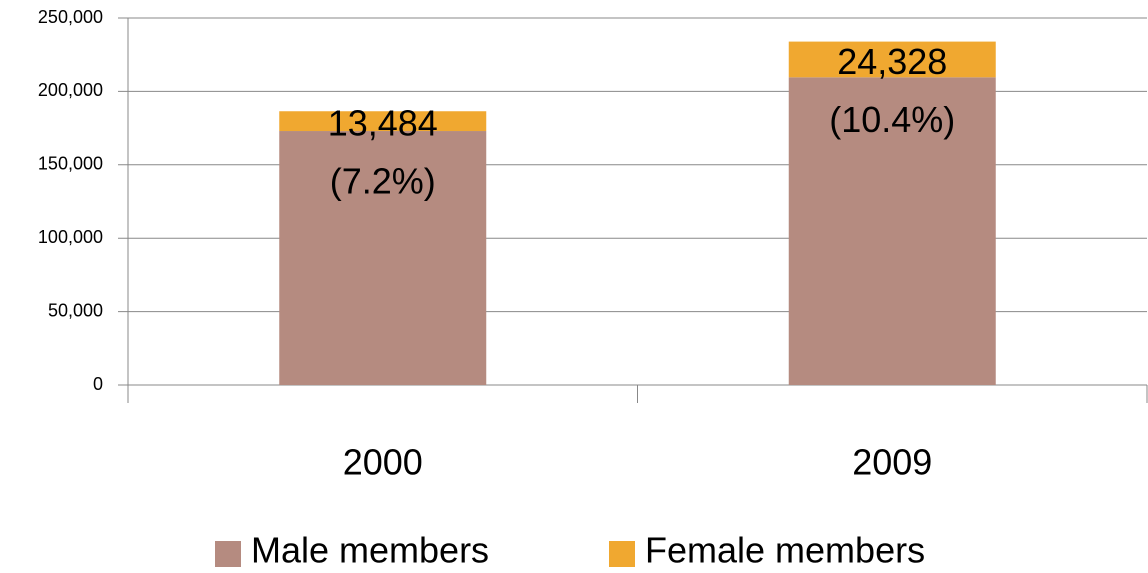 The height and width of the screenshot is (573, 1148). I want to click on y-tick-label: 150,000, so click(70, 164).